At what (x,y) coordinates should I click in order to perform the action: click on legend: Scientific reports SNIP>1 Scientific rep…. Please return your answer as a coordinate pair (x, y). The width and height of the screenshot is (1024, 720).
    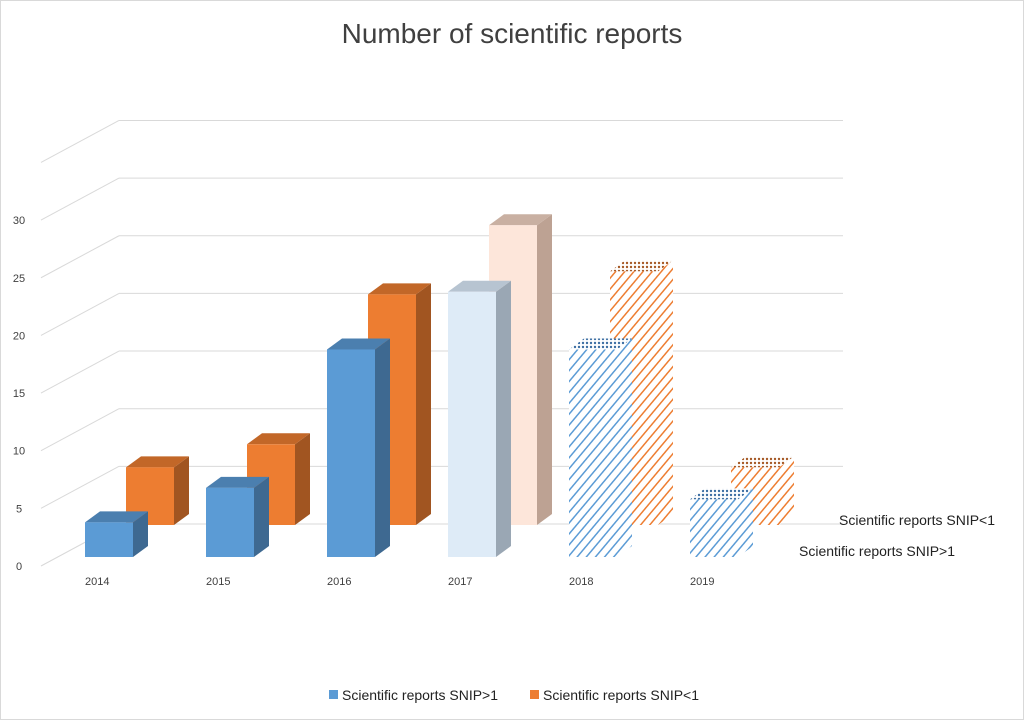
    Looking at the image, I should click on (514, 695).